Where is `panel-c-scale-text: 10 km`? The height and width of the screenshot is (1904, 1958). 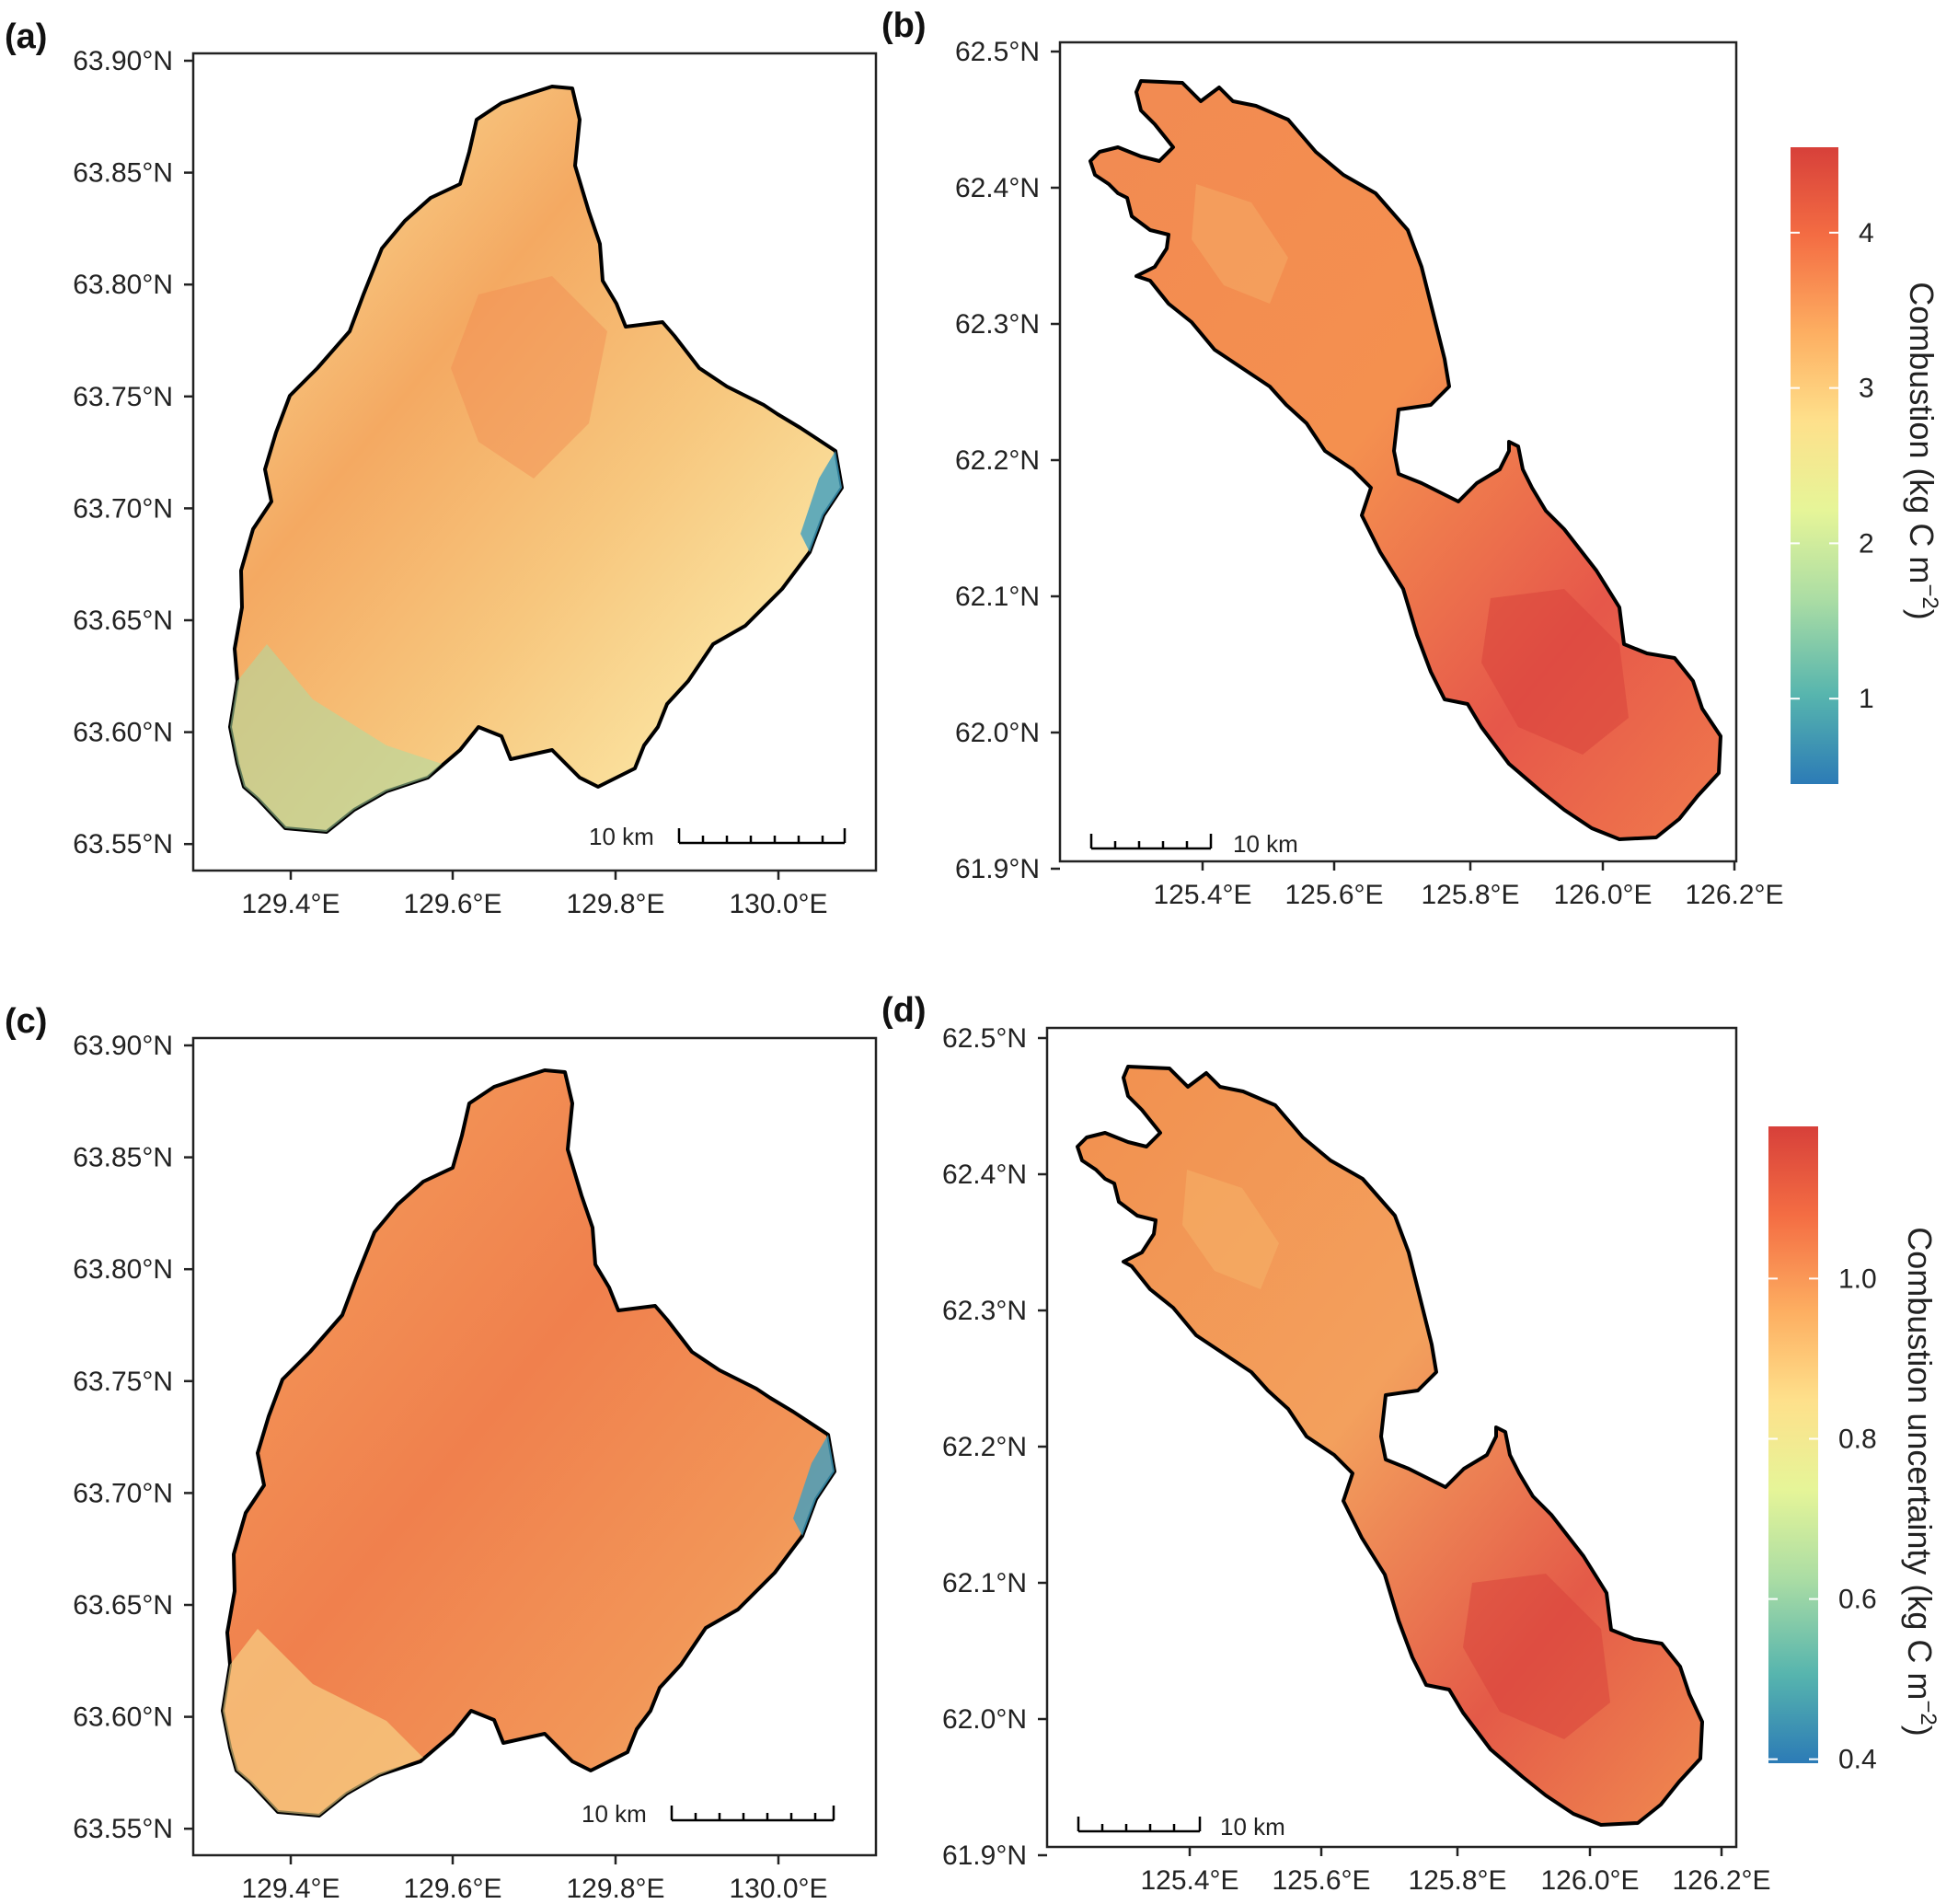
panel-c-scale-text: 10 km is located at coordinates (614, 1814).